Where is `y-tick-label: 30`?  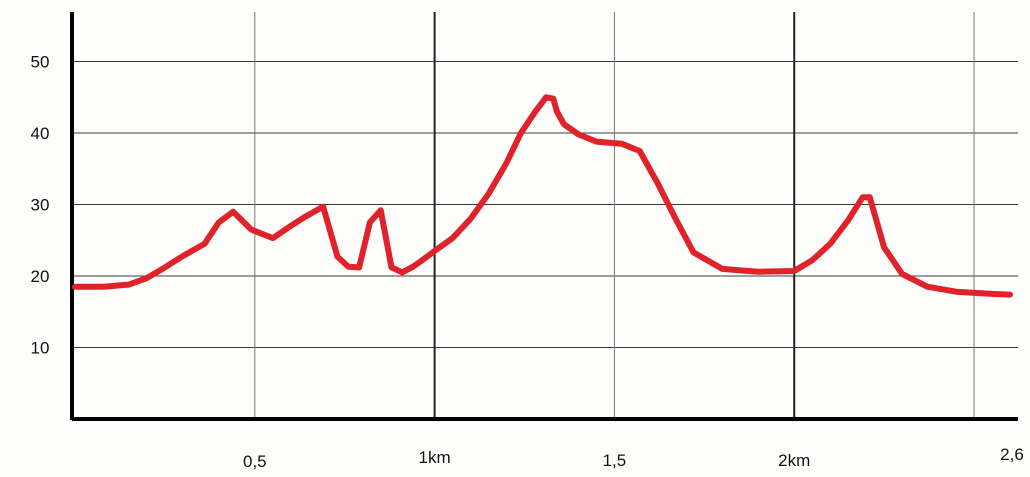
y-tick-label: 30 is located at coordinates (40, 205).